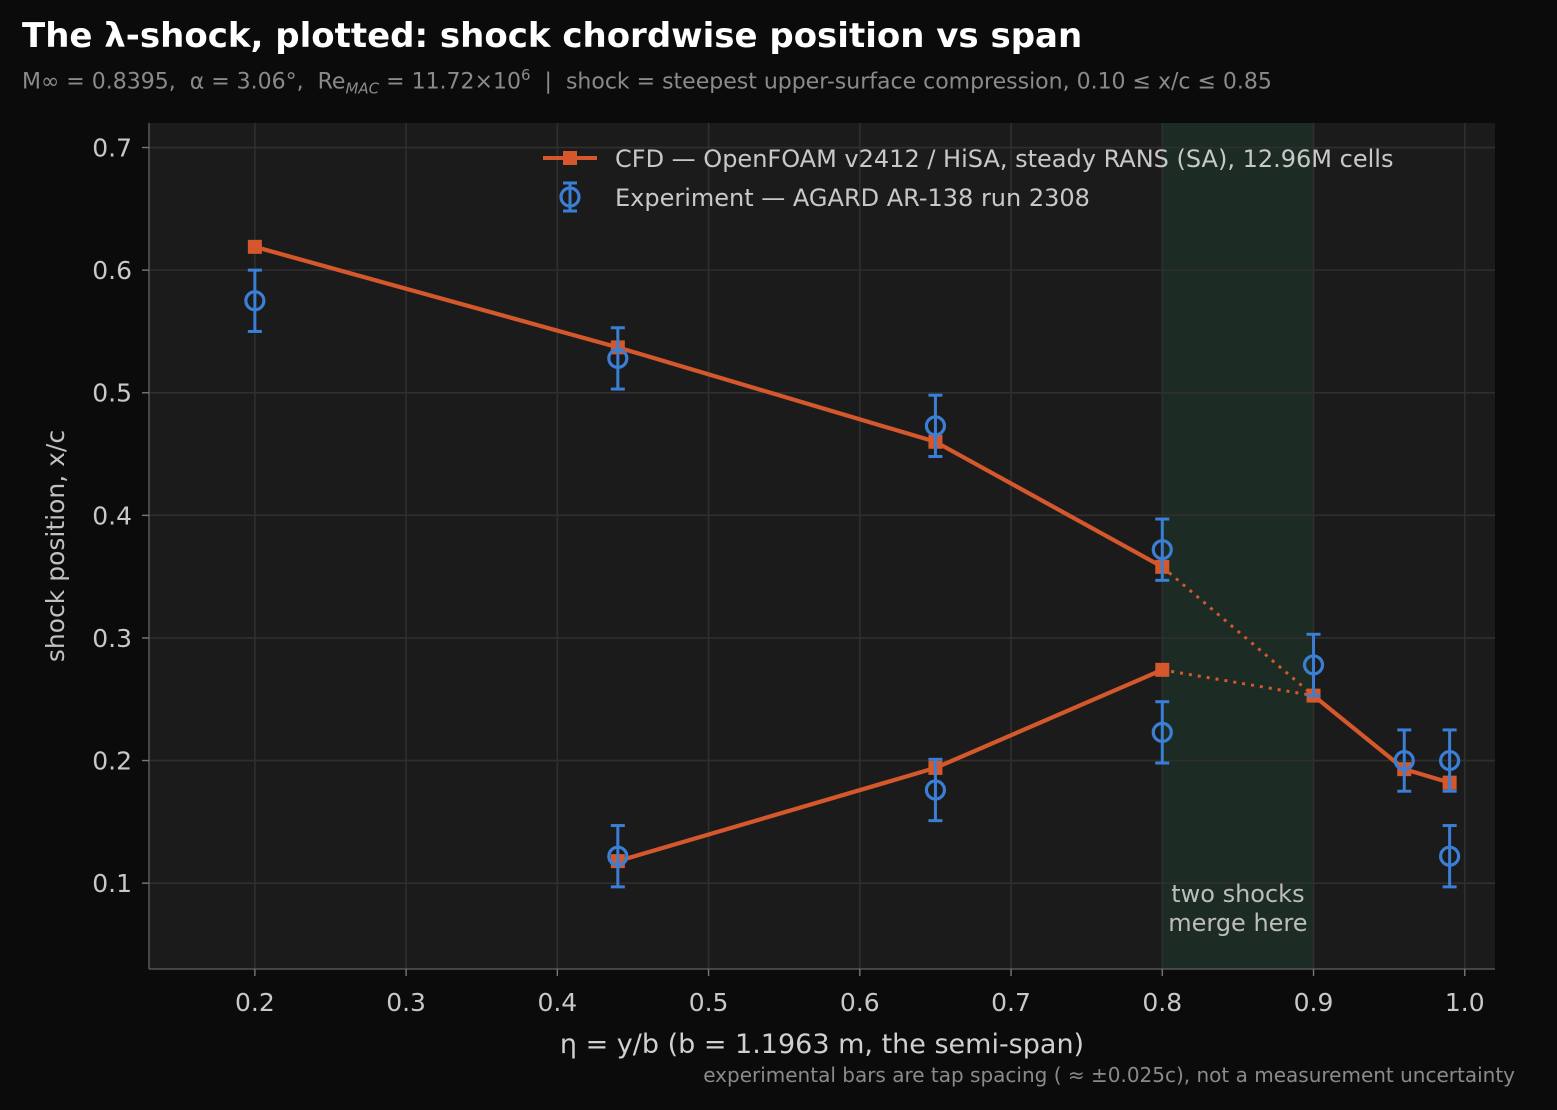 The image size is (1557, 1110). I want to click on x-axis-label: η = y/b (b = 1.1963 m, the semi-span), so click(822, 1044).